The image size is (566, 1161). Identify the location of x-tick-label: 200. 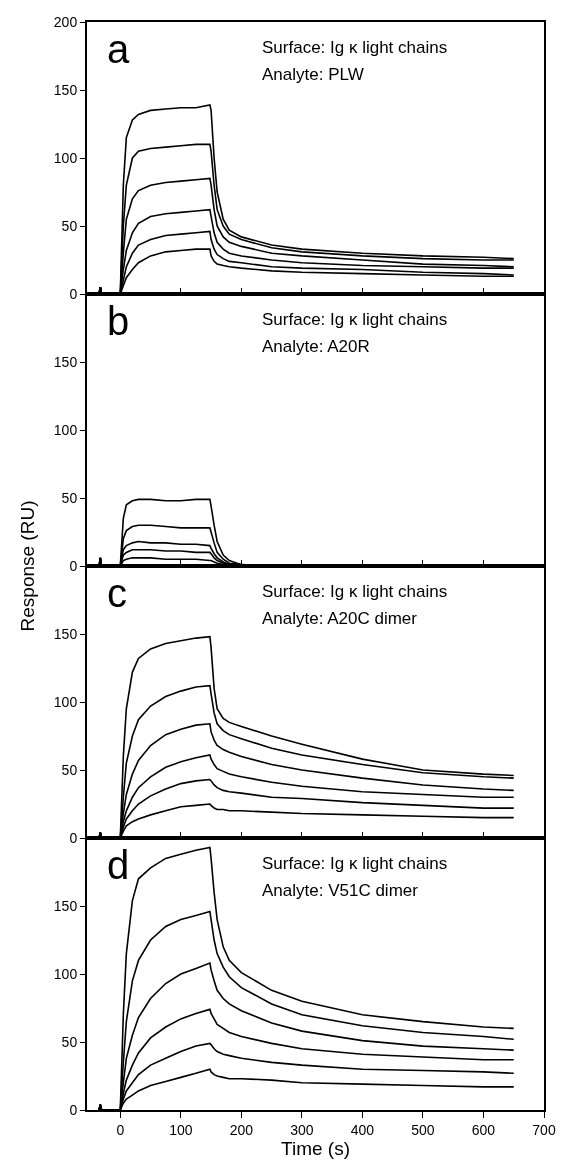
(241, 1129).